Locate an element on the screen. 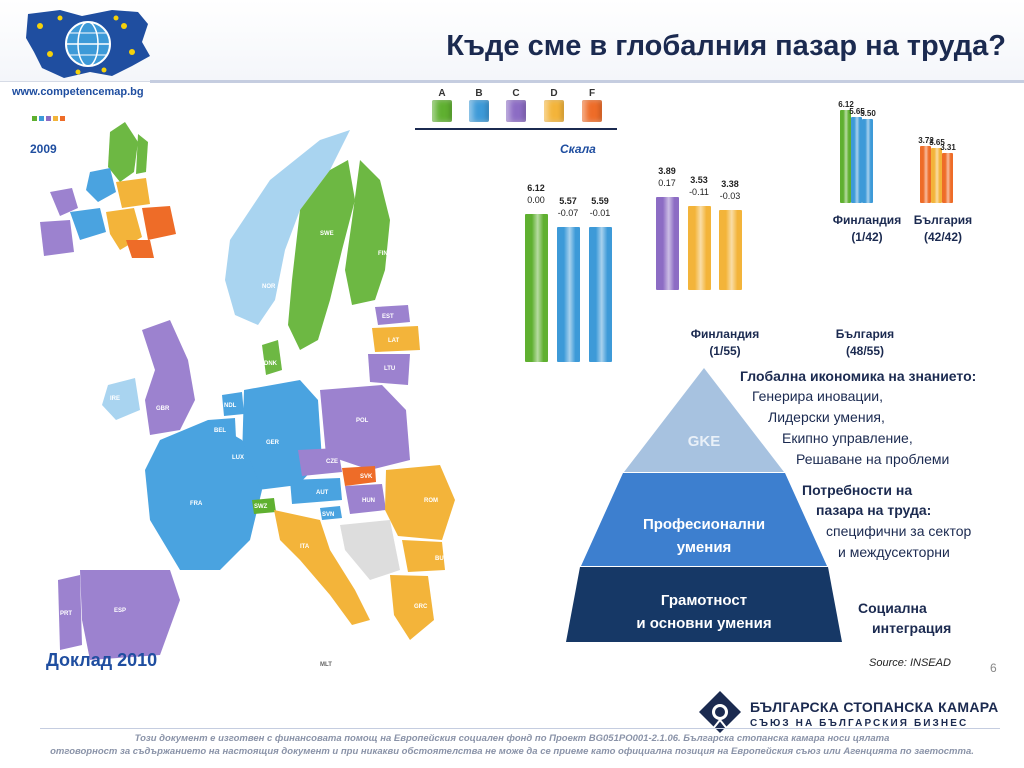  map-swz is located at coordinates (264, 506).